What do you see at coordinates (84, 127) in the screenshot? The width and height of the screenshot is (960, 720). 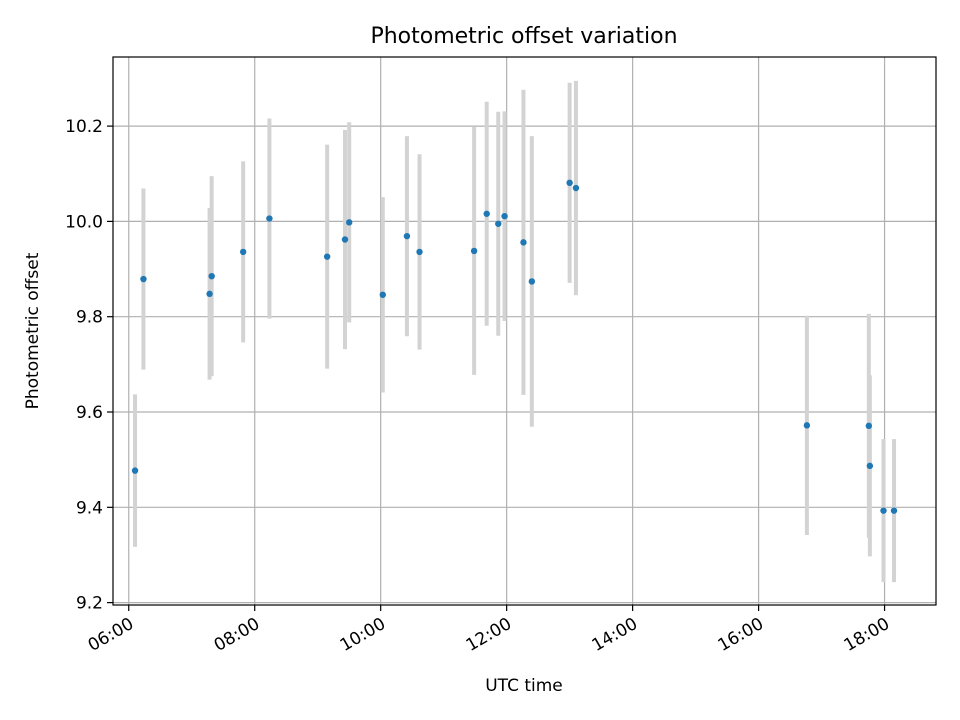 I see `y-tick-label: 10.2` at bounding box center [84, 127].